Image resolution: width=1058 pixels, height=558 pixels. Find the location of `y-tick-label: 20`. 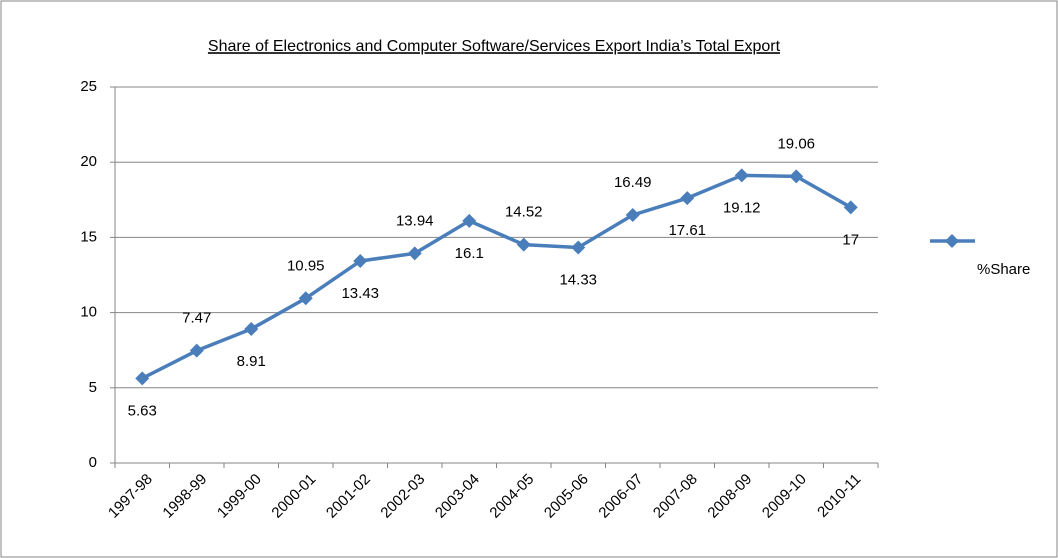

y-tick-label: 20 is located at coordinates (88, 161).